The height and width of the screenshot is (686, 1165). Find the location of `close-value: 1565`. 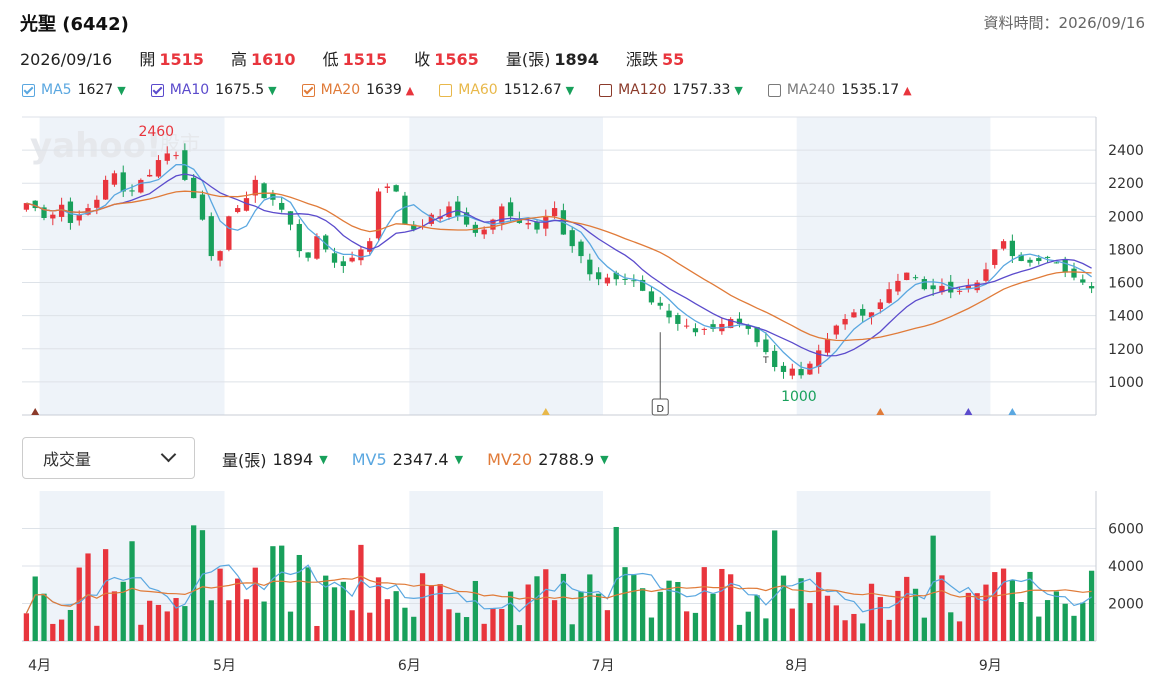

close-value: 1565 is located at coordinates (456, 59).